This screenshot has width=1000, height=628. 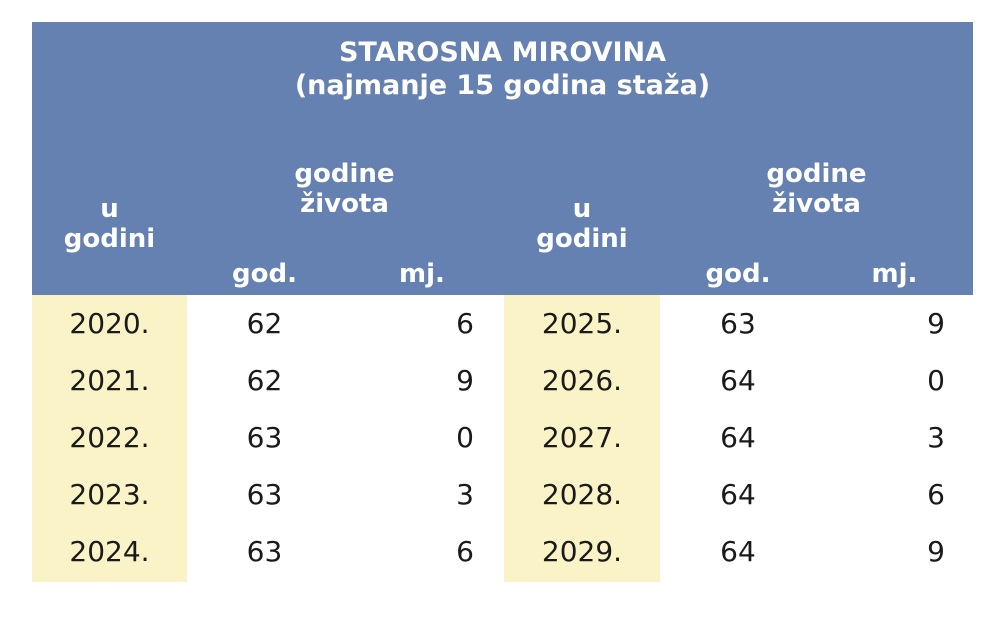 I want to click on right-months-subheader: mj., so click(x=894, y=274).